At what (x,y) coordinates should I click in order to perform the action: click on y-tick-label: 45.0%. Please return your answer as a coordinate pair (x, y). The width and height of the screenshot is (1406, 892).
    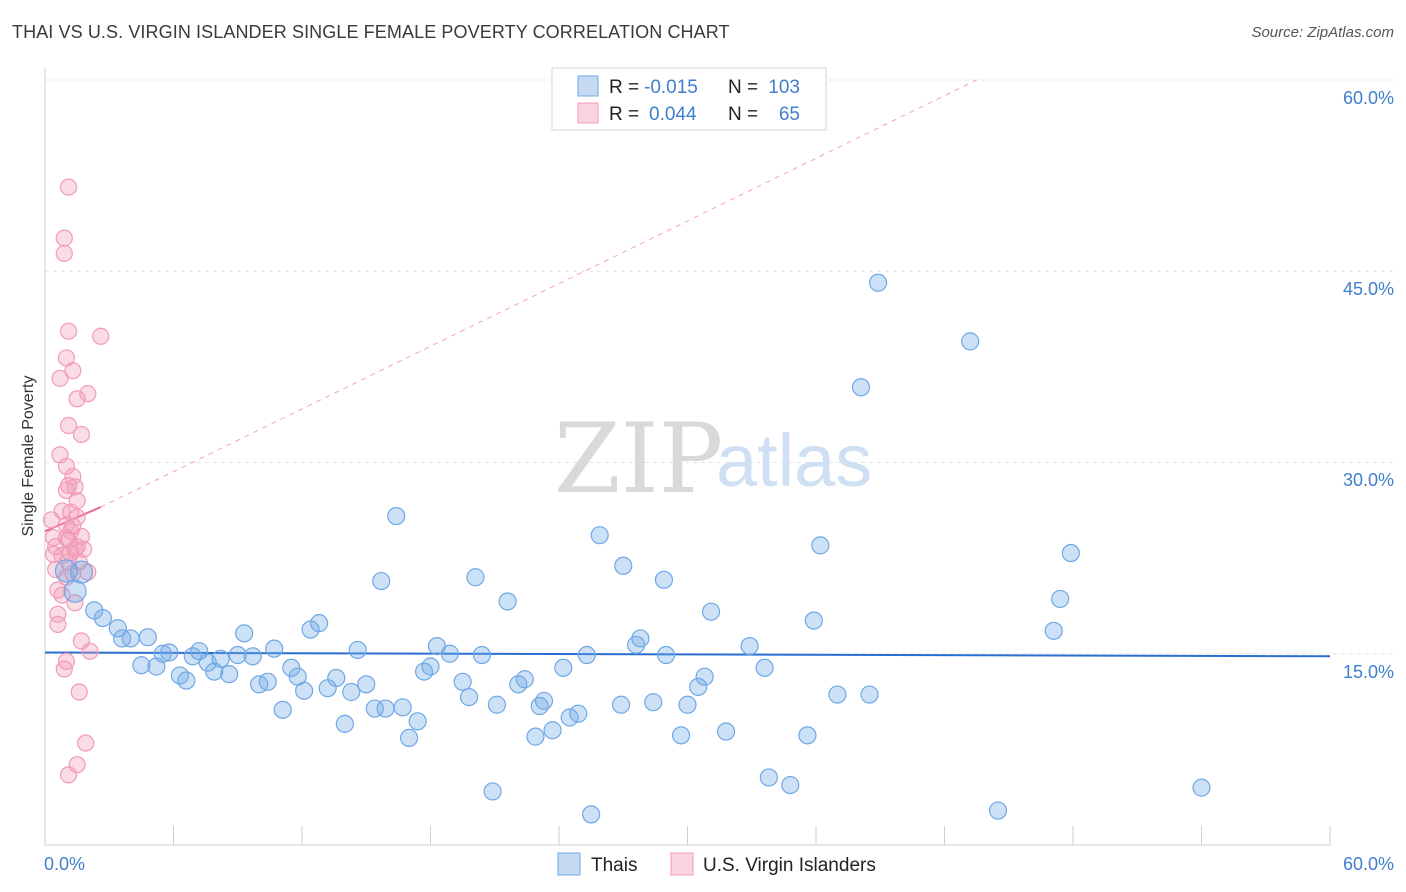
    Looking at the image, I should click on (1368, 289).